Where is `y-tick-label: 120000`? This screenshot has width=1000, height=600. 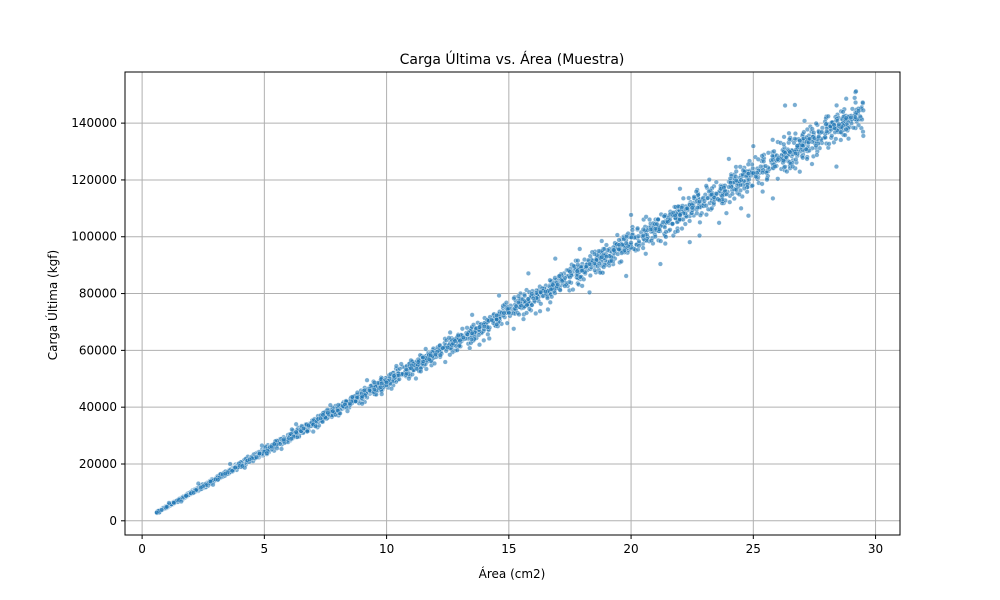
y-tick-label: 120000 is located at coordinates (94, 180).